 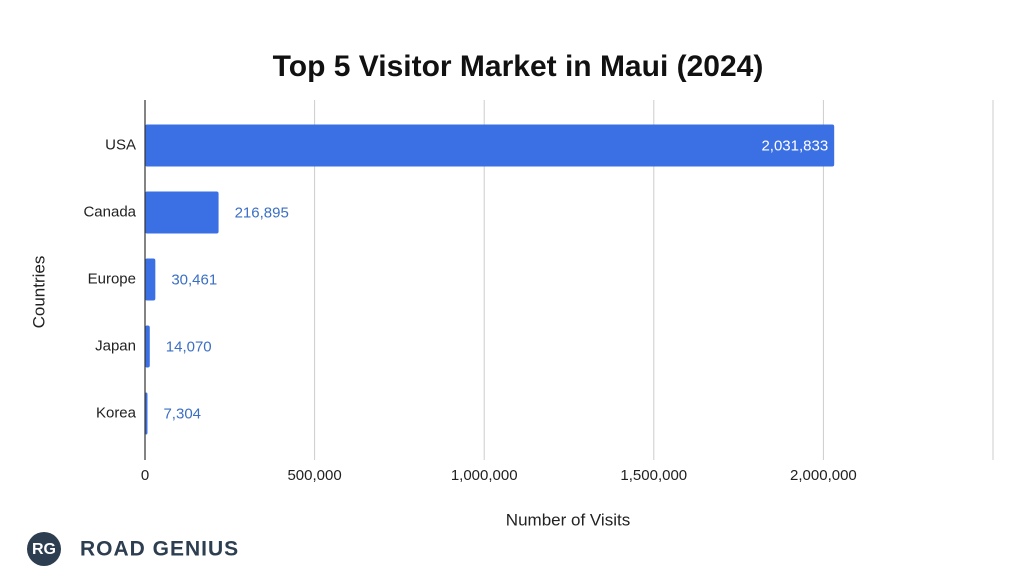 What do you see at coordinates (182, 413) in the screenshot?
I see `value-label: 7,304` at bounding box center [182, 413].